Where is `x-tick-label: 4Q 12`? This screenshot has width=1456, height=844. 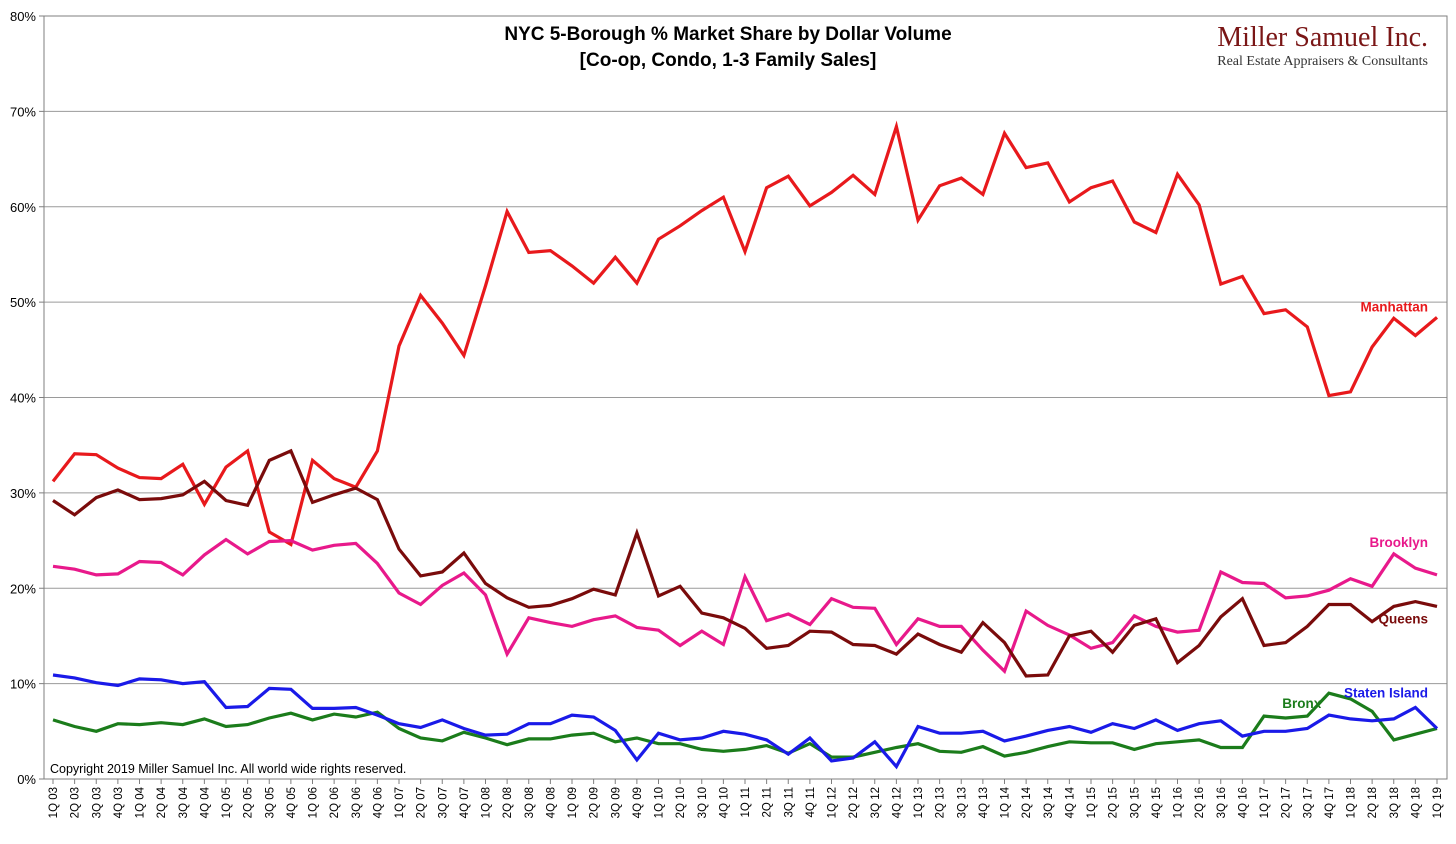
x-tick-label: 4Q 12 is located at coordinates (897, 802).